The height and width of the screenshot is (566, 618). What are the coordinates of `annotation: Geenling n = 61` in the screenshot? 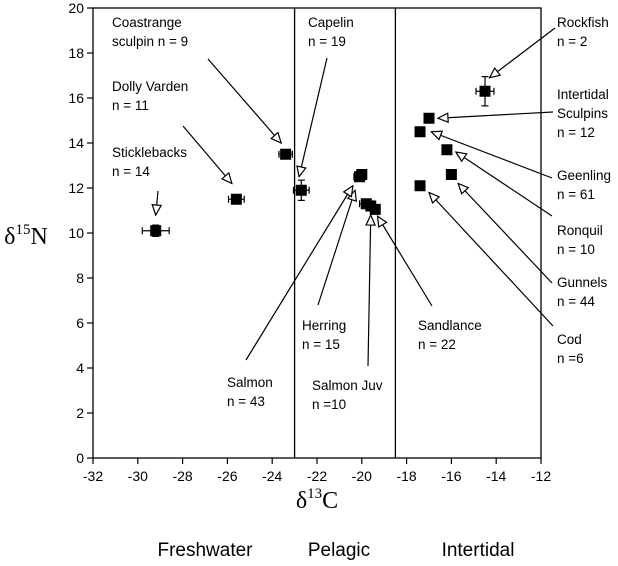 It's located at (521, 167).